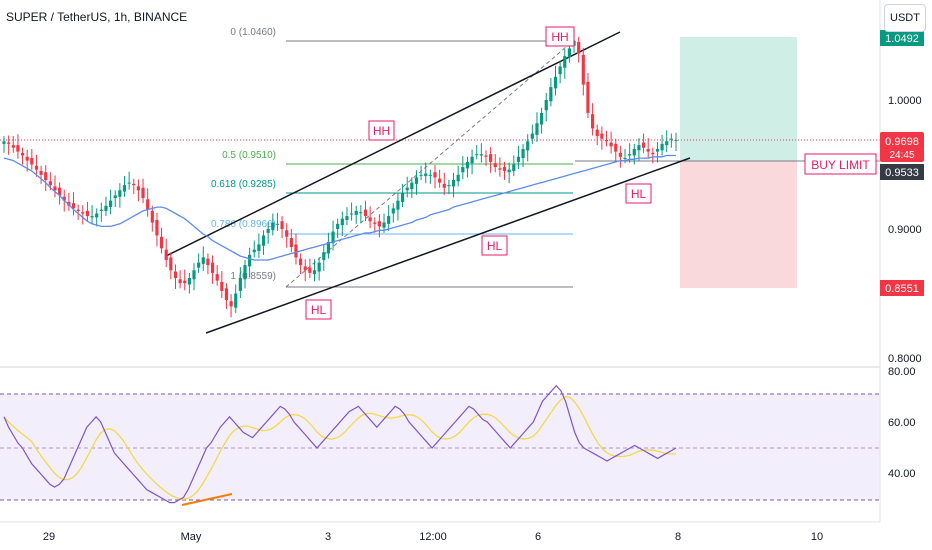 The height and width of the screenshot is (550, 932). I want to click on rsi-tick-40: 40.00, so click(902, 474).